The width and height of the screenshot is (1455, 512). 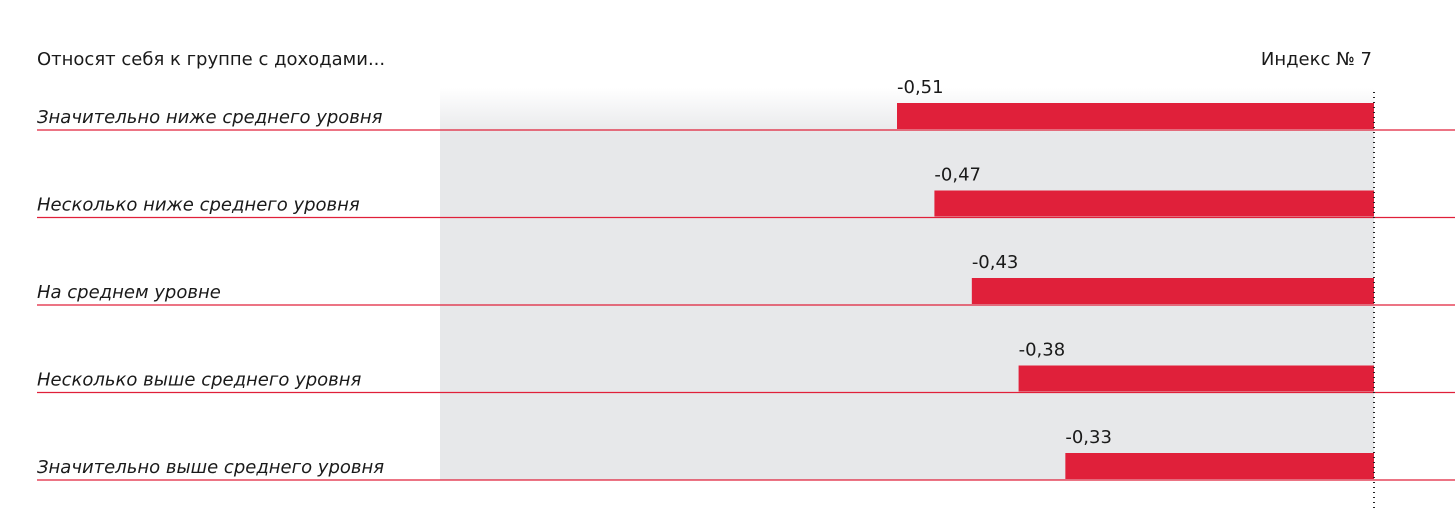 I want to click on category-label: Несколько выше среднего уровня, so click(x=199, y=380).